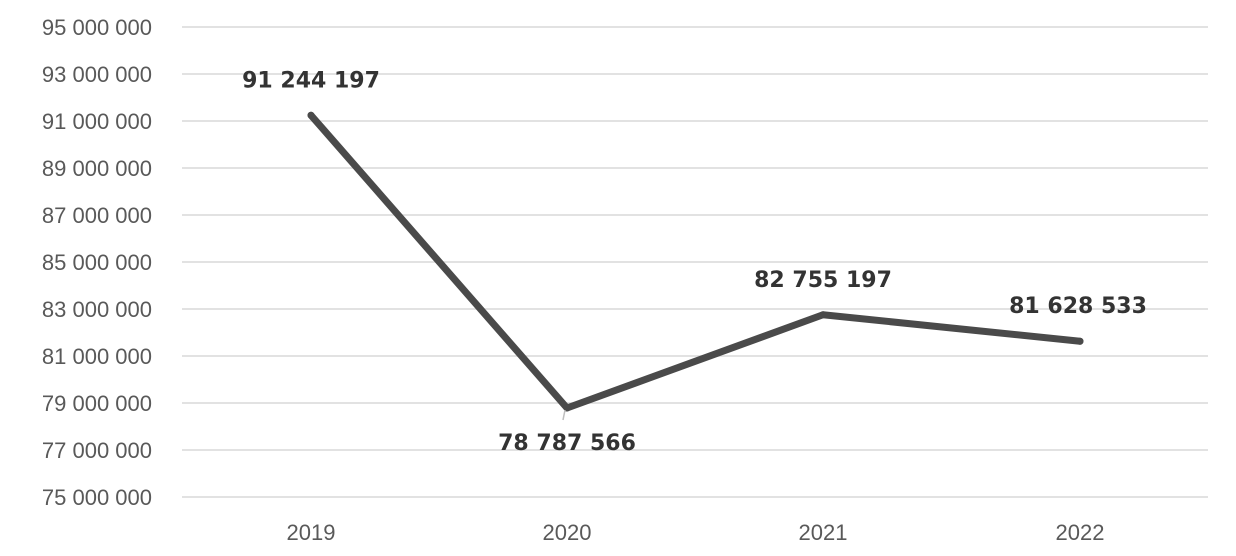 This screenshot has height=556, width=1236. Describe the element at coordinates (696, 532) in the screenshot. I see `x-axis-tick-labels: 2019 2020 2021 2022` at that location.